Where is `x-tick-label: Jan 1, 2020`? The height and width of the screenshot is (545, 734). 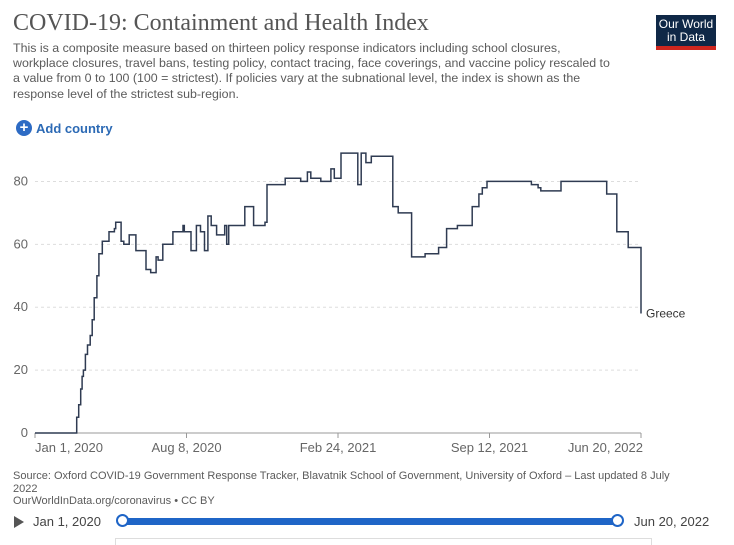 x-tick-label: Jan 1, 2020 is located at coordinates (69, 447).